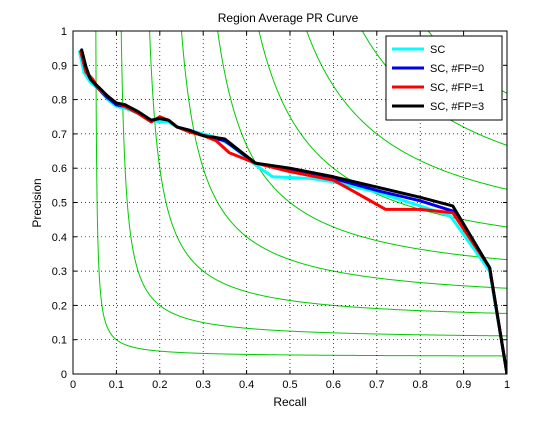 This screenshot has width=560, height=425. What do you see at coordinates (59, 66) in the screenshot?
I see `y-tick-label: 0.9` at bounding box center [59, 66].